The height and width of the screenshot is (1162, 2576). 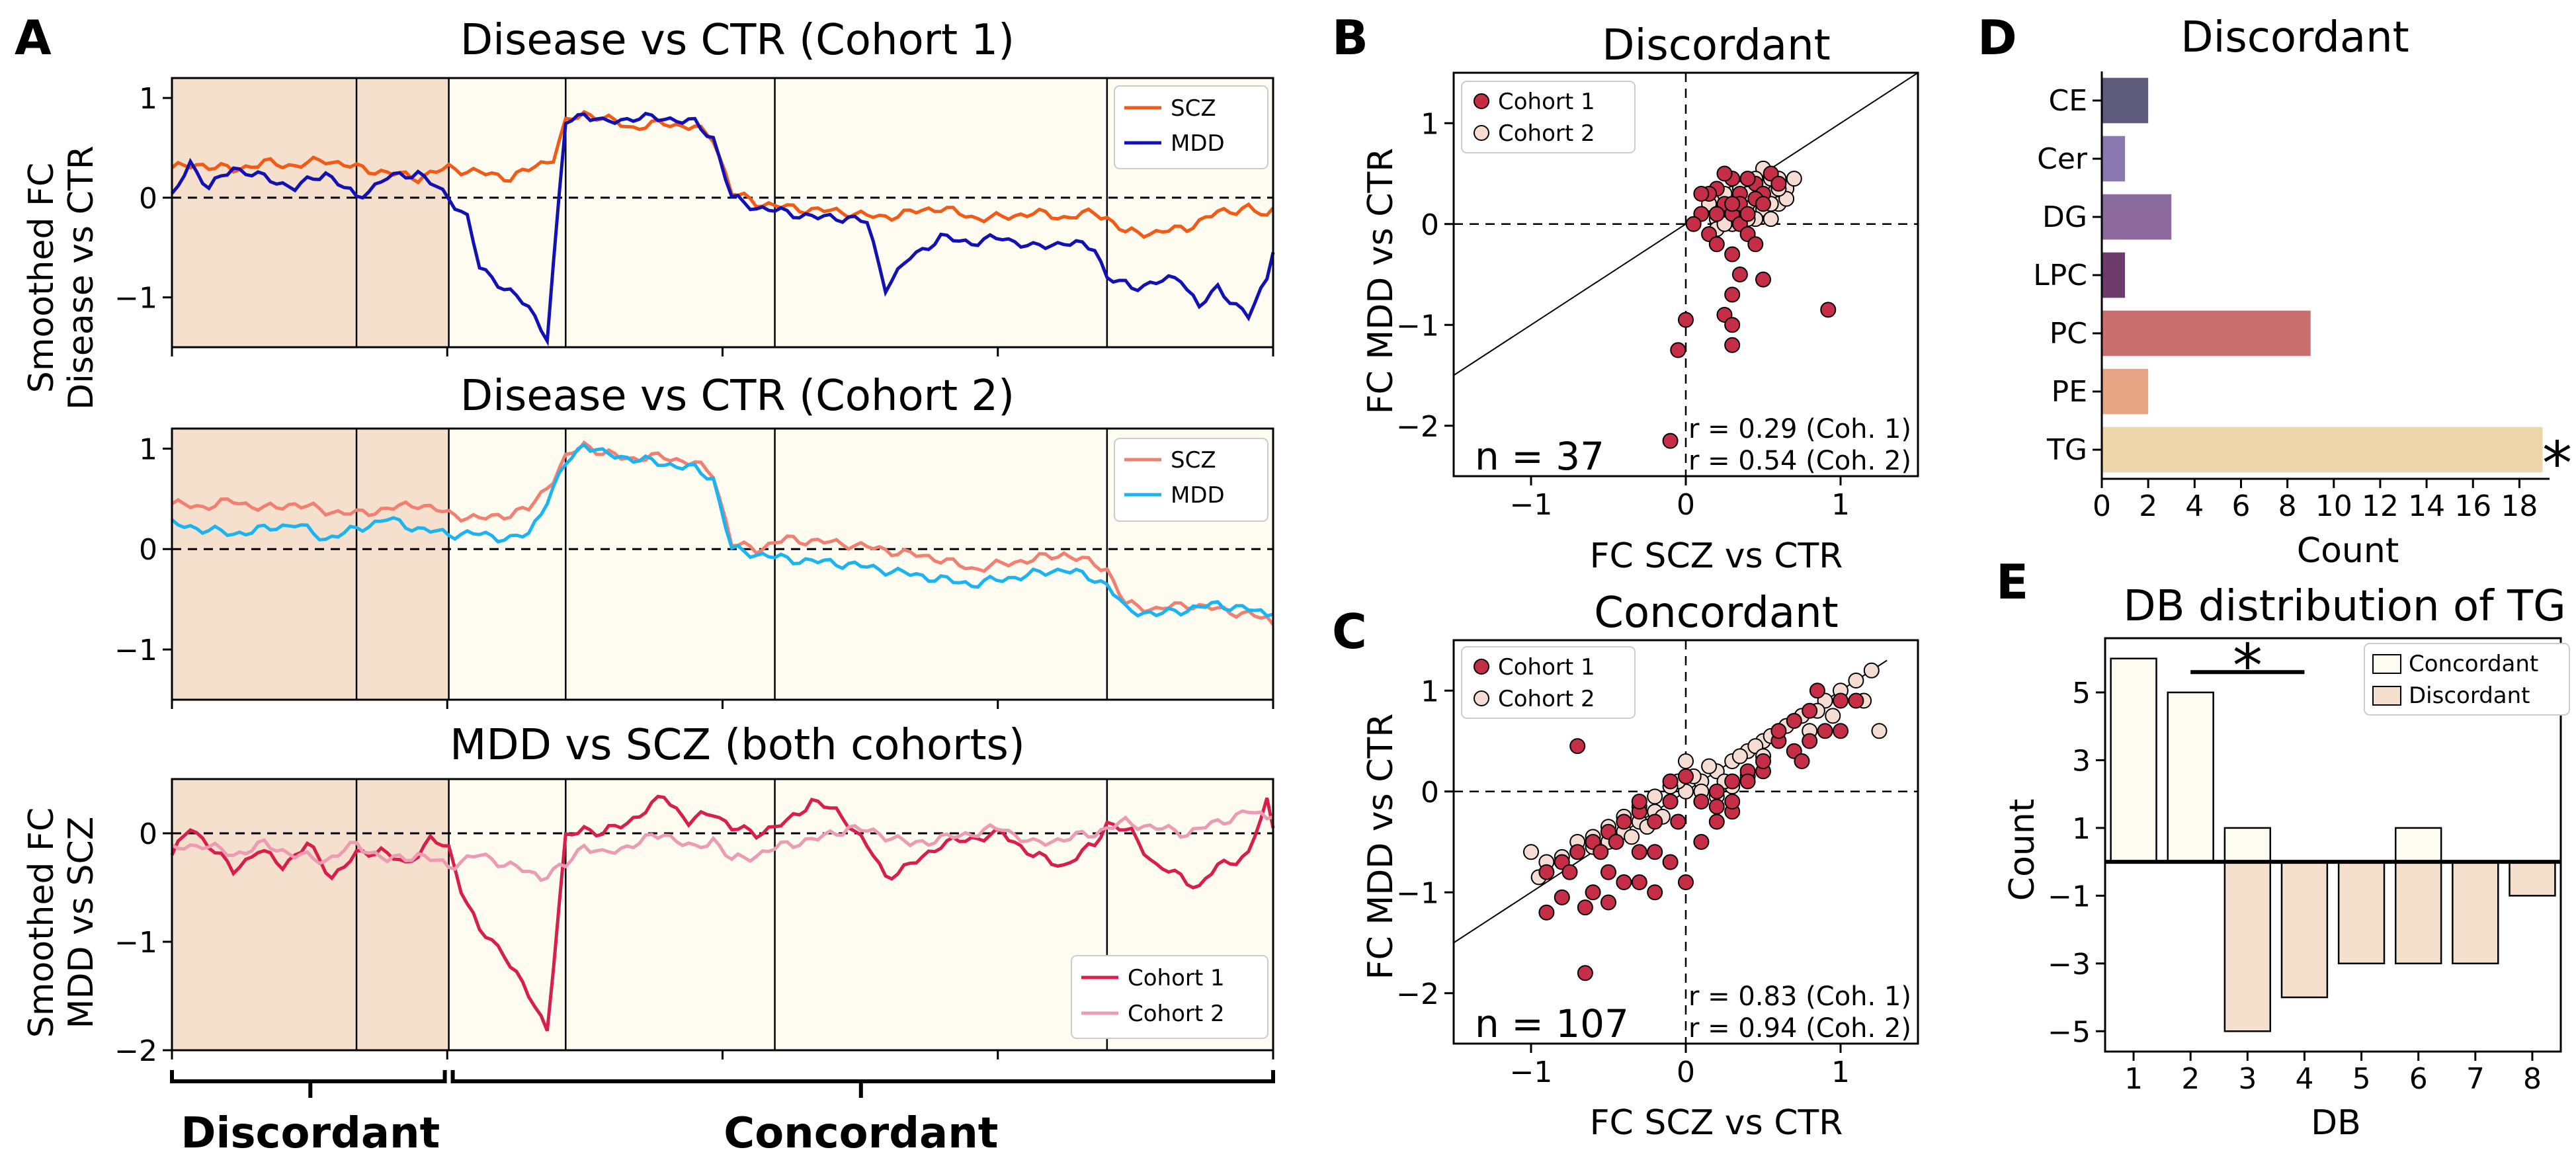 I want to click on x-axis-label: DB, so click(x=2336, y=1123).